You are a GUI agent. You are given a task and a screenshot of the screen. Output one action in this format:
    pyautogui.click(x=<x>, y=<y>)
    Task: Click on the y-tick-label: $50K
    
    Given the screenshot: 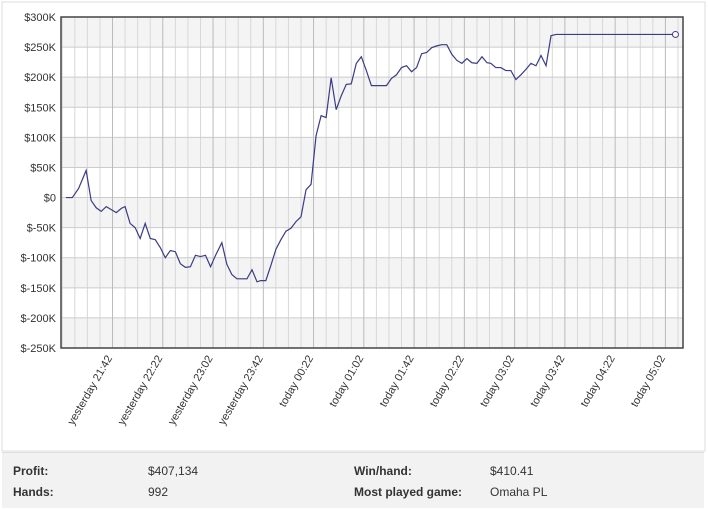 What is the action you would take?
    pyautogui.click(x=43, y=168)
    